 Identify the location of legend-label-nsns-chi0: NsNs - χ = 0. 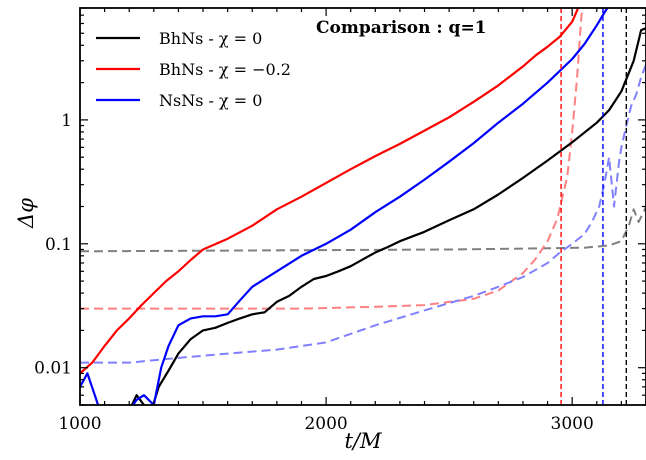
(210, 100).